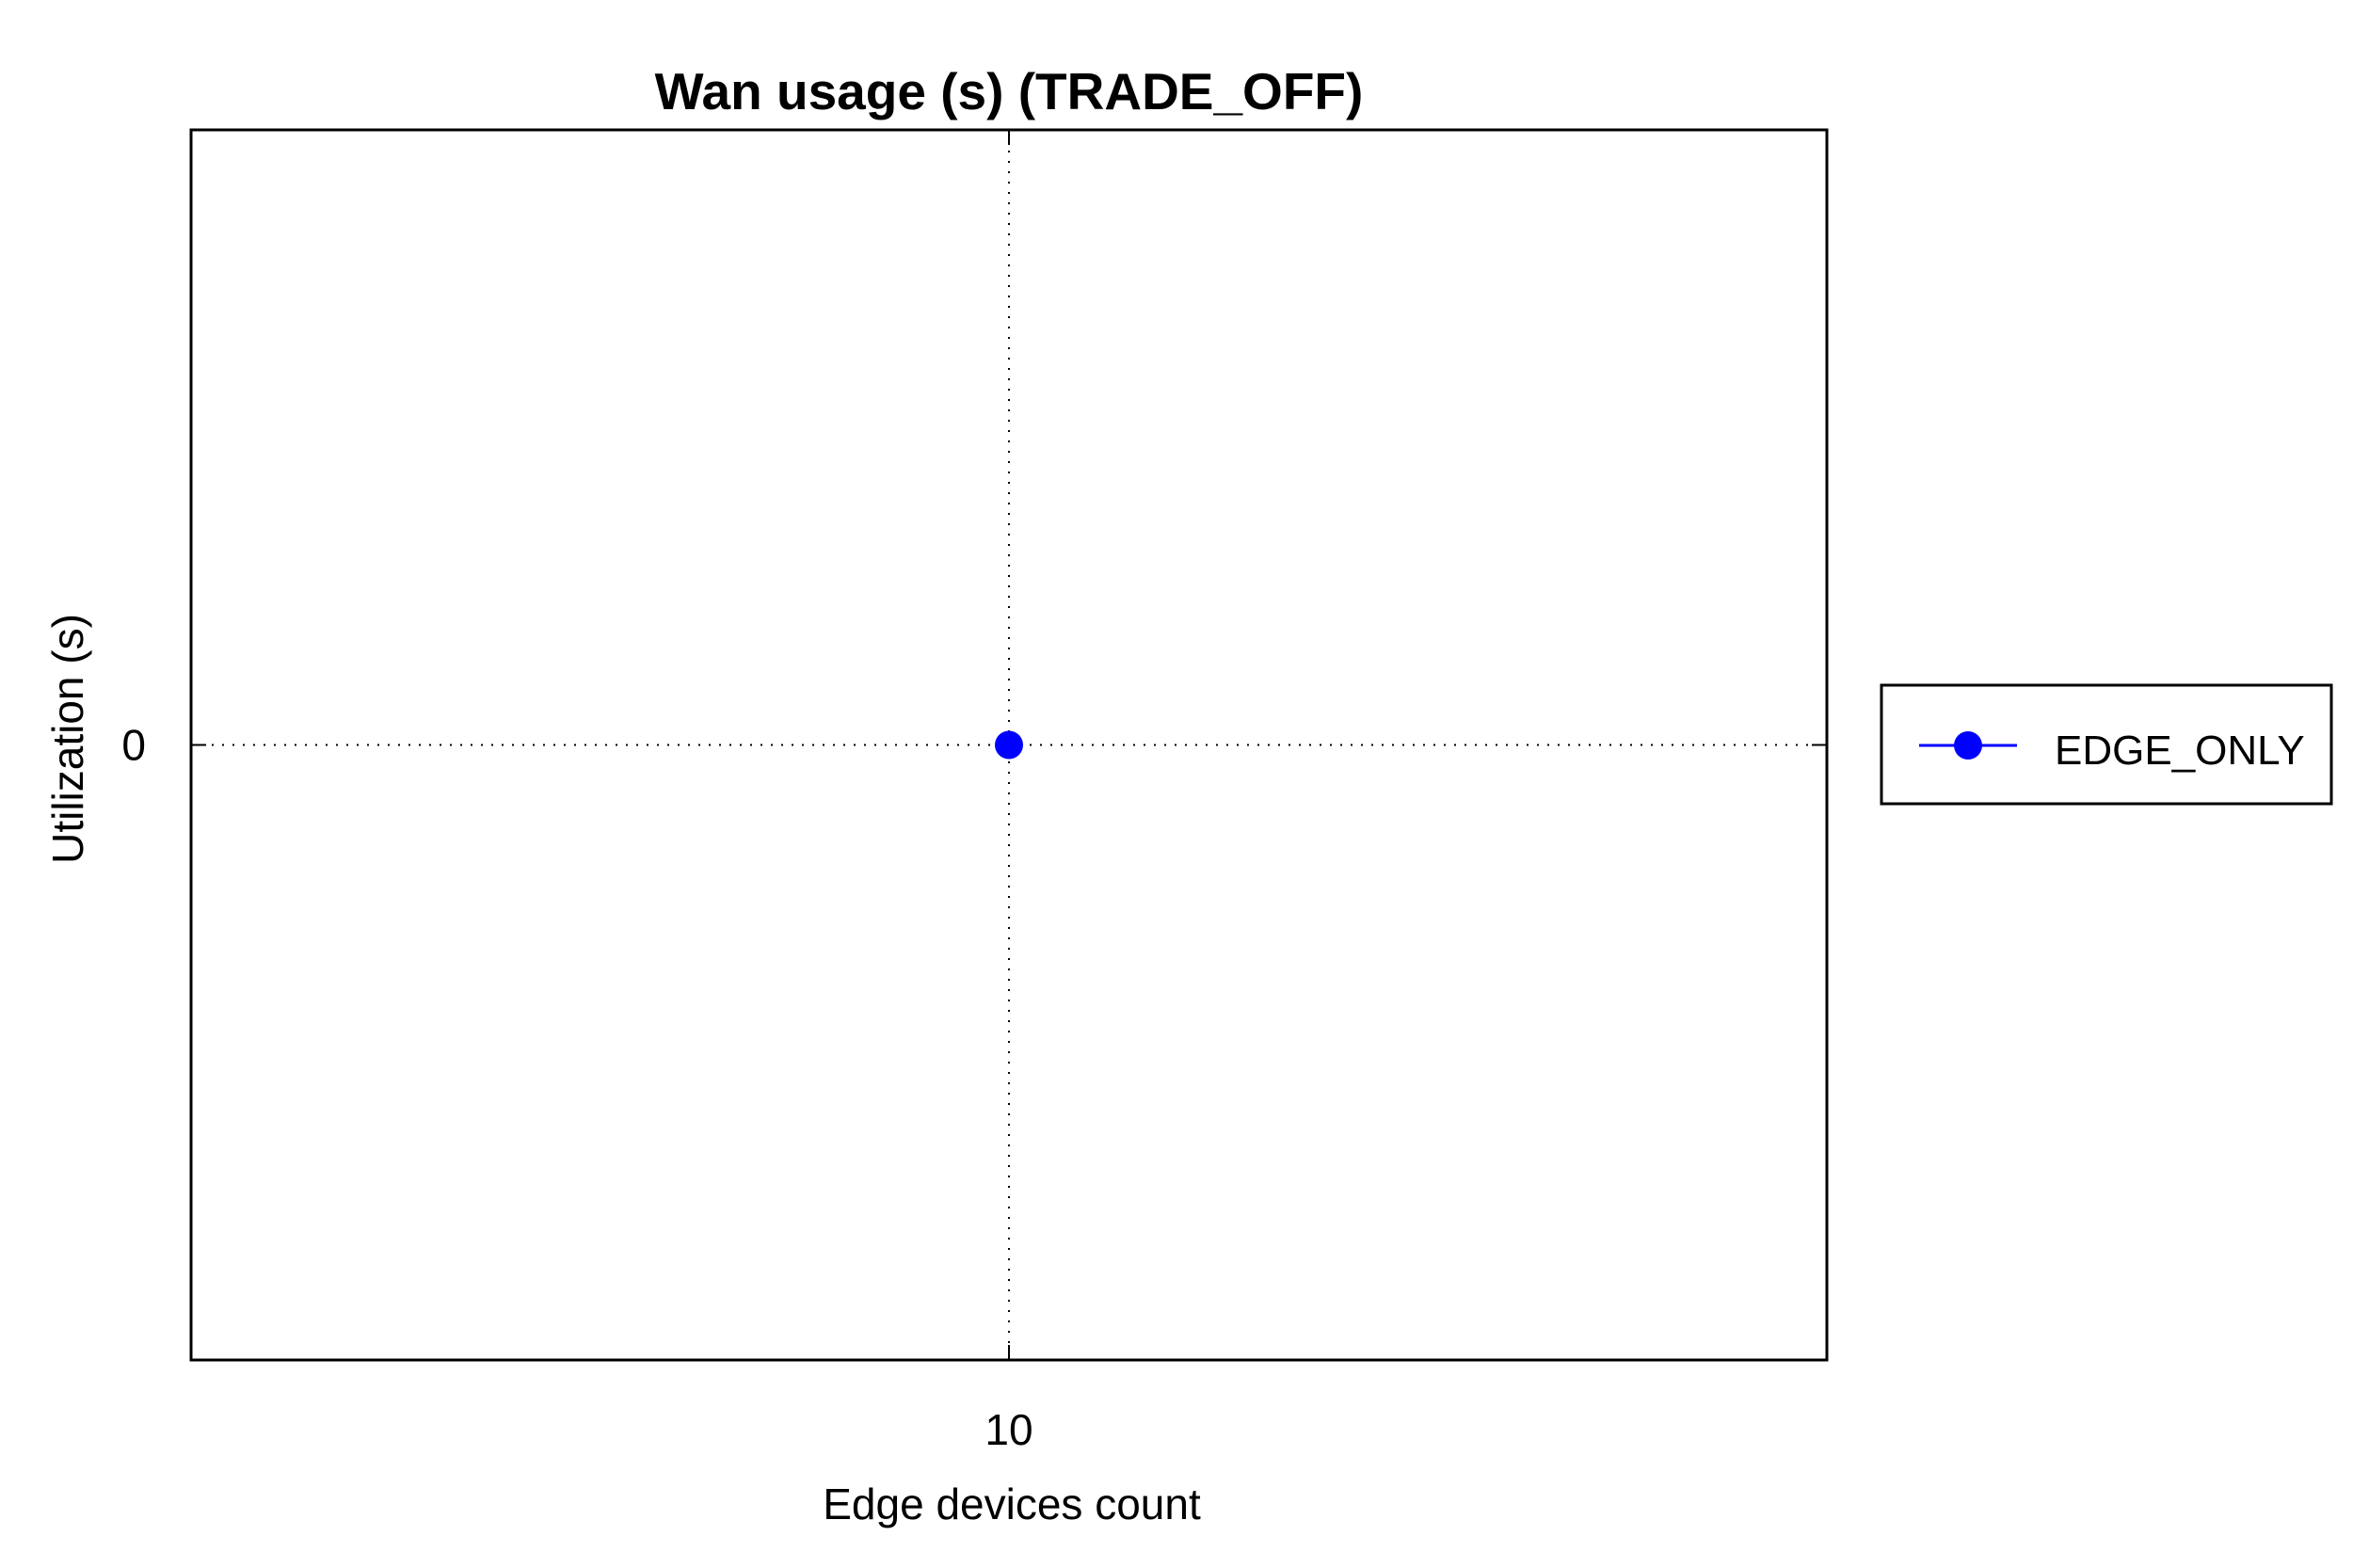 This screenshot has height=1568, width=2353. Describe the element at coordinates (67, 739) in the screenshot. I see `y-axis-label: Utilization (s)` at that location.